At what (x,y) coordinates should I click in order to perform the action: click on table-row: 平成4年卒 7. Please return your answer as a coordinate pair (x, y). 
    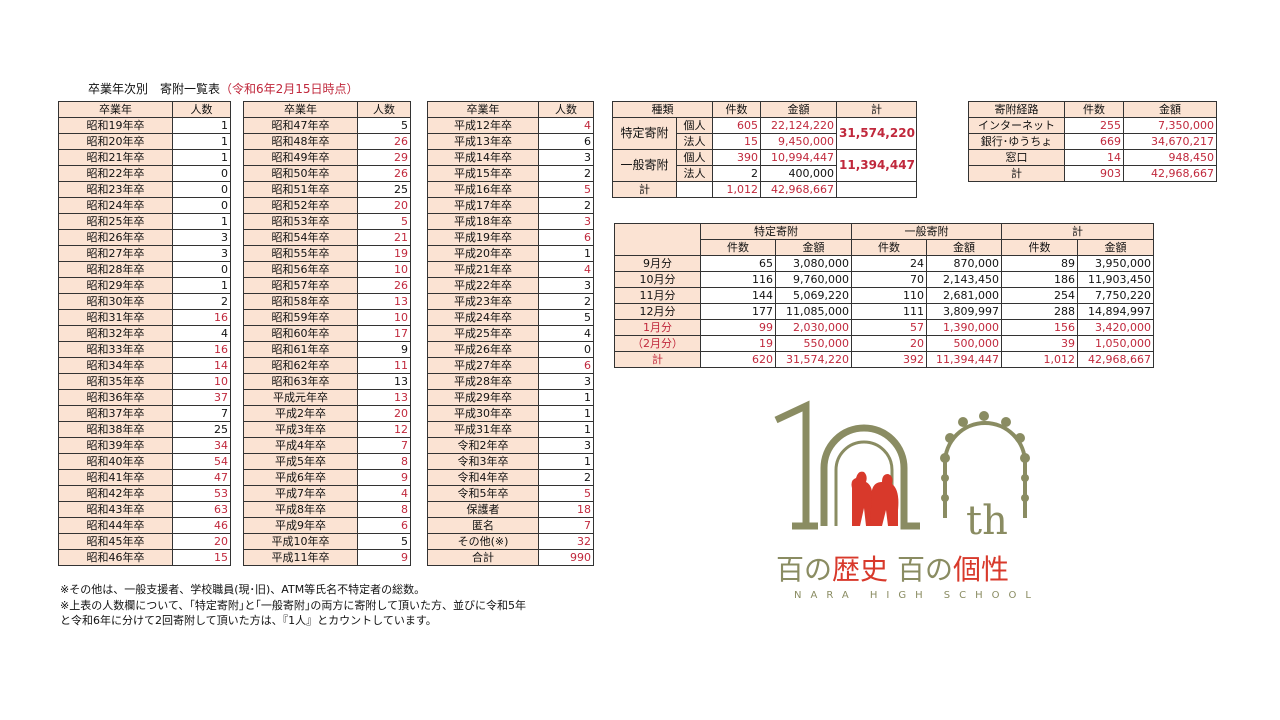
    Looking at the image, I should click on (327, 445).